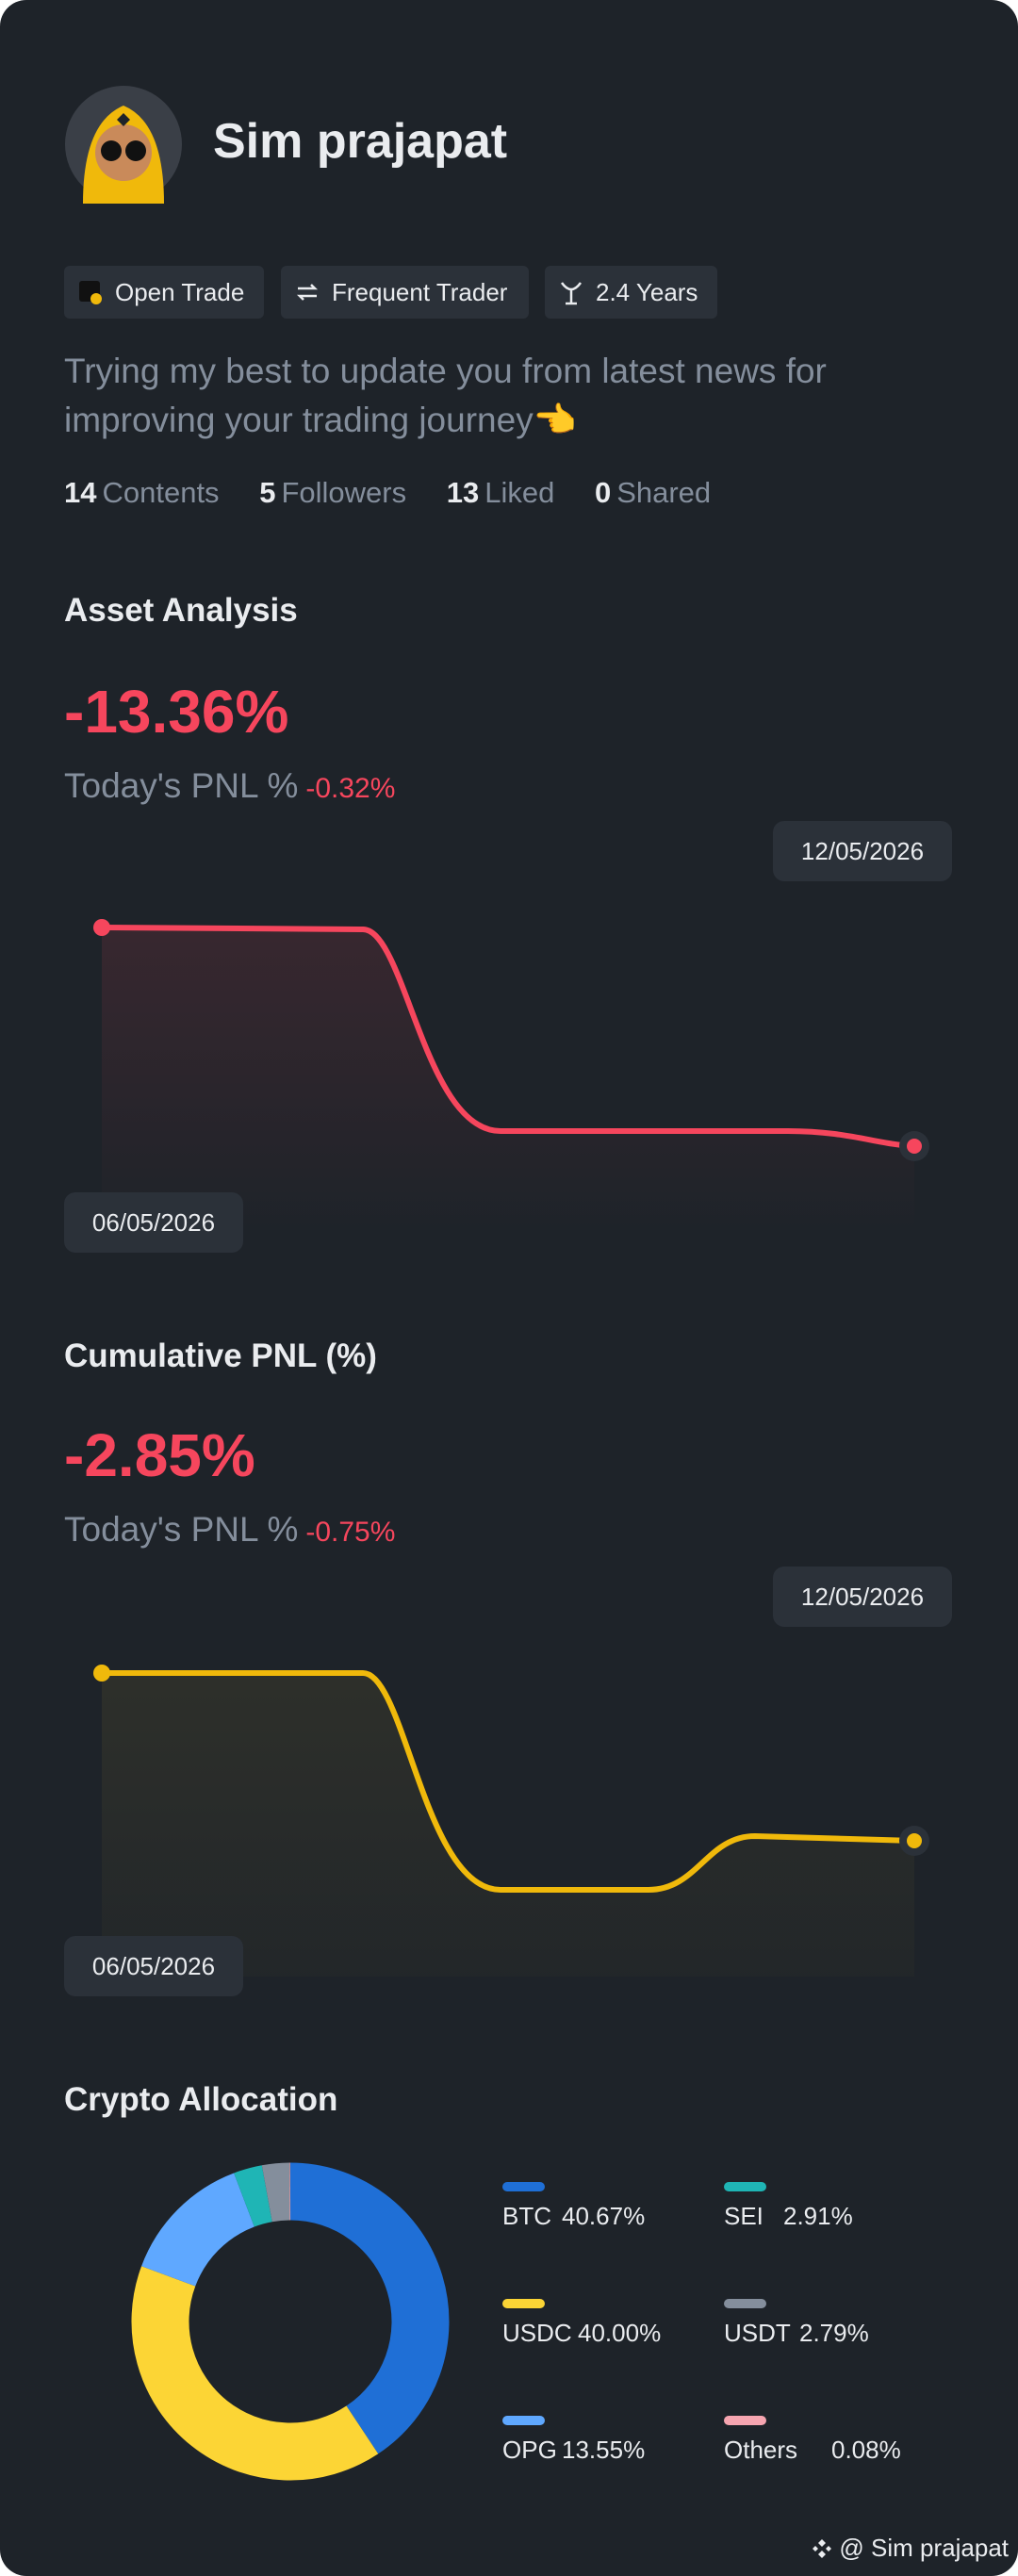  I want to click on stat-value: 5, so click(267, 492).